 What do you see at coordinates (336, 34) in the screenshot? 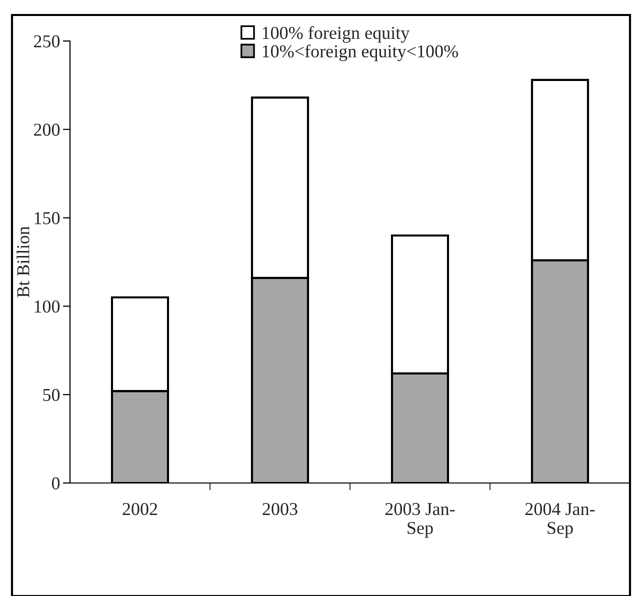
I see `legend-label: 100% foreign equity` at bounding box center [336, 34].